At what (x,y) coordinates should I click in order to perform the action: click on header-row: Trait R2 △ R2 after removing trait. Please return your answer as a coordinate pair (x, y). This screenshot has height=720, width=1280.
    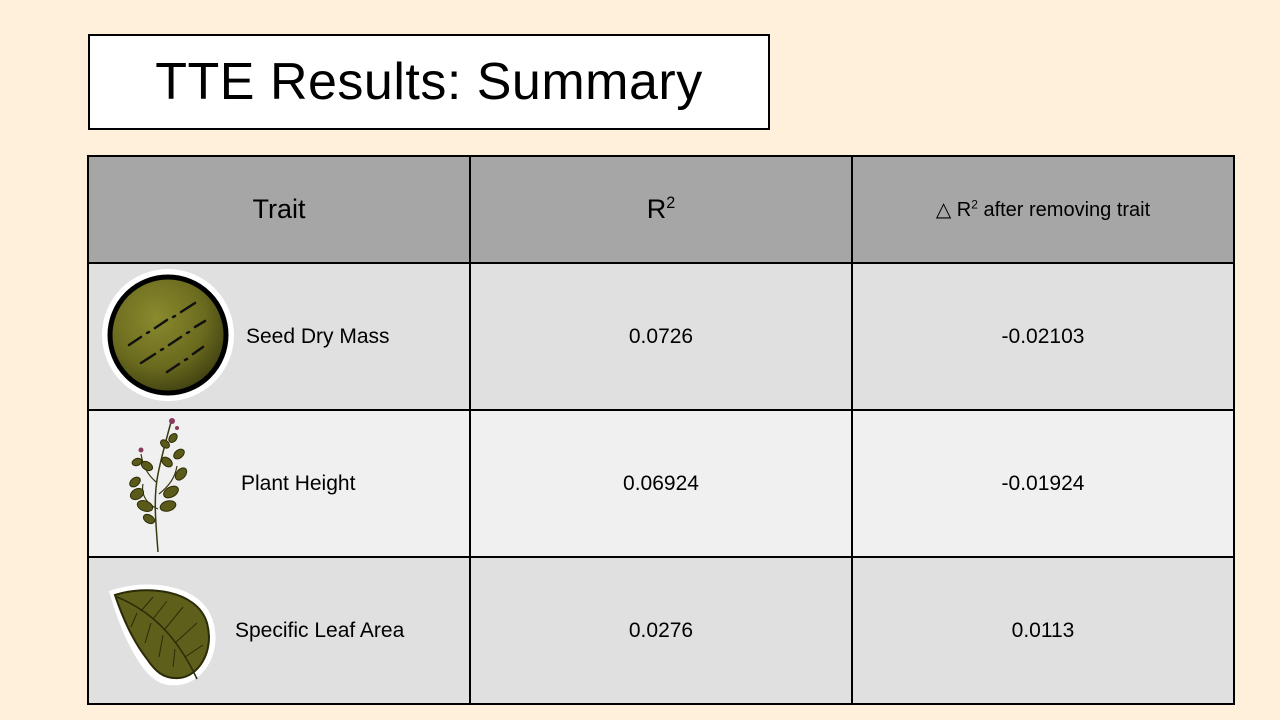
    Looking at the image, I should click on (661, 209).